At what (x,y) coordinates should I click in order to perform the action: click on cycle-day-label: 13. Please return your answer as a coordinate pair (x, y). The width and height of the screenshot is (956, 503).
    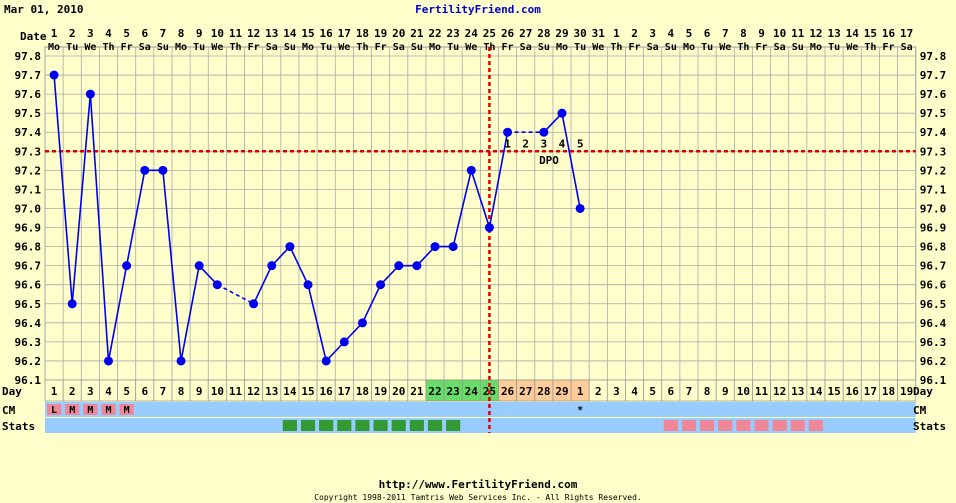
    Looking at the image, I should click on (797, 391).